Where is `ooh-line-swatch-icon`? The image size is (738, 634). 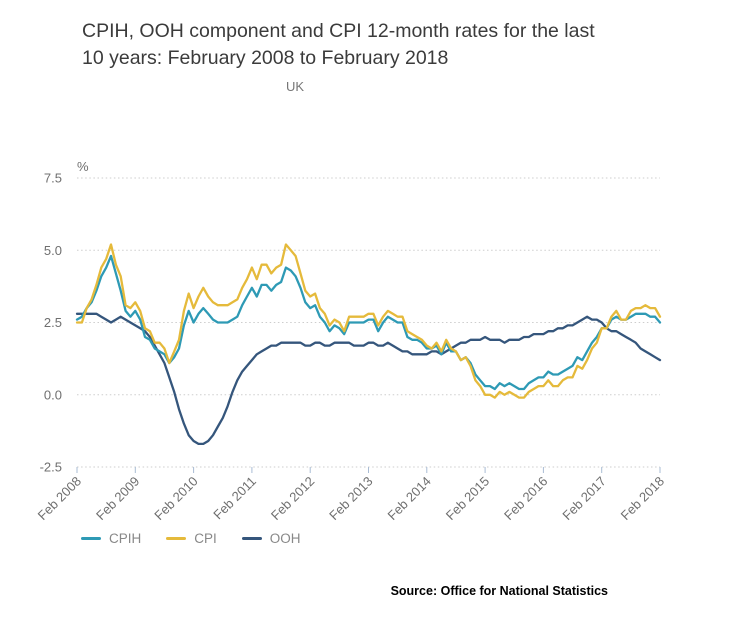
ooh-line-swatch-icon is located at coordinates (251, 538).